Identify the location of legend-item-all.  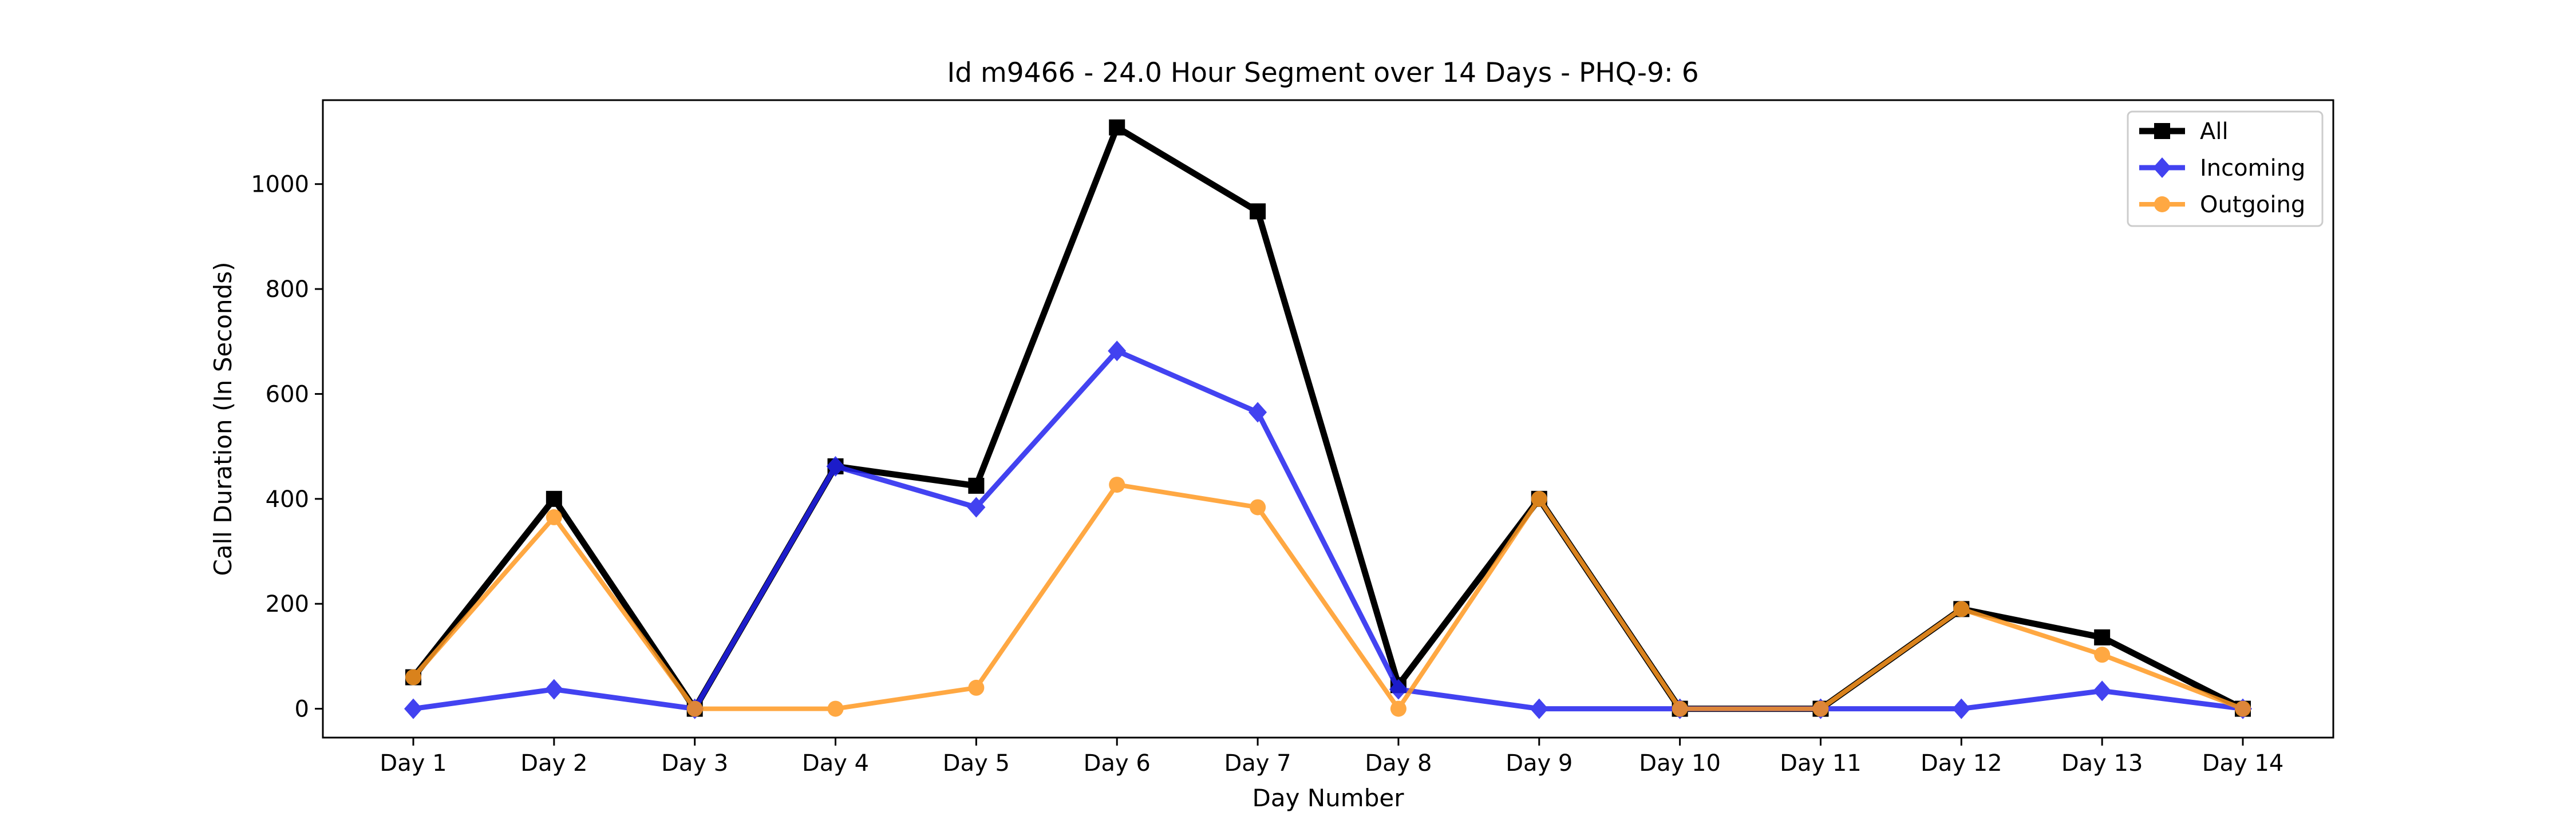
(2162, 131).